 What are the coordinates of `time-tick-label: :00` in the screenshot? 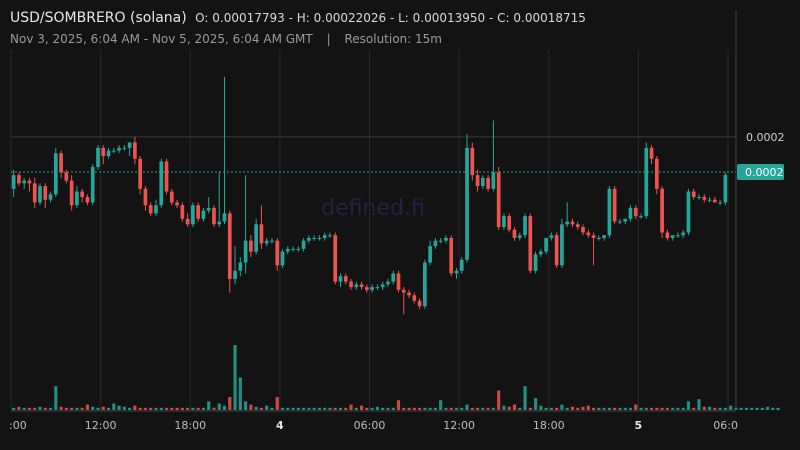 It's located at (18, 425).